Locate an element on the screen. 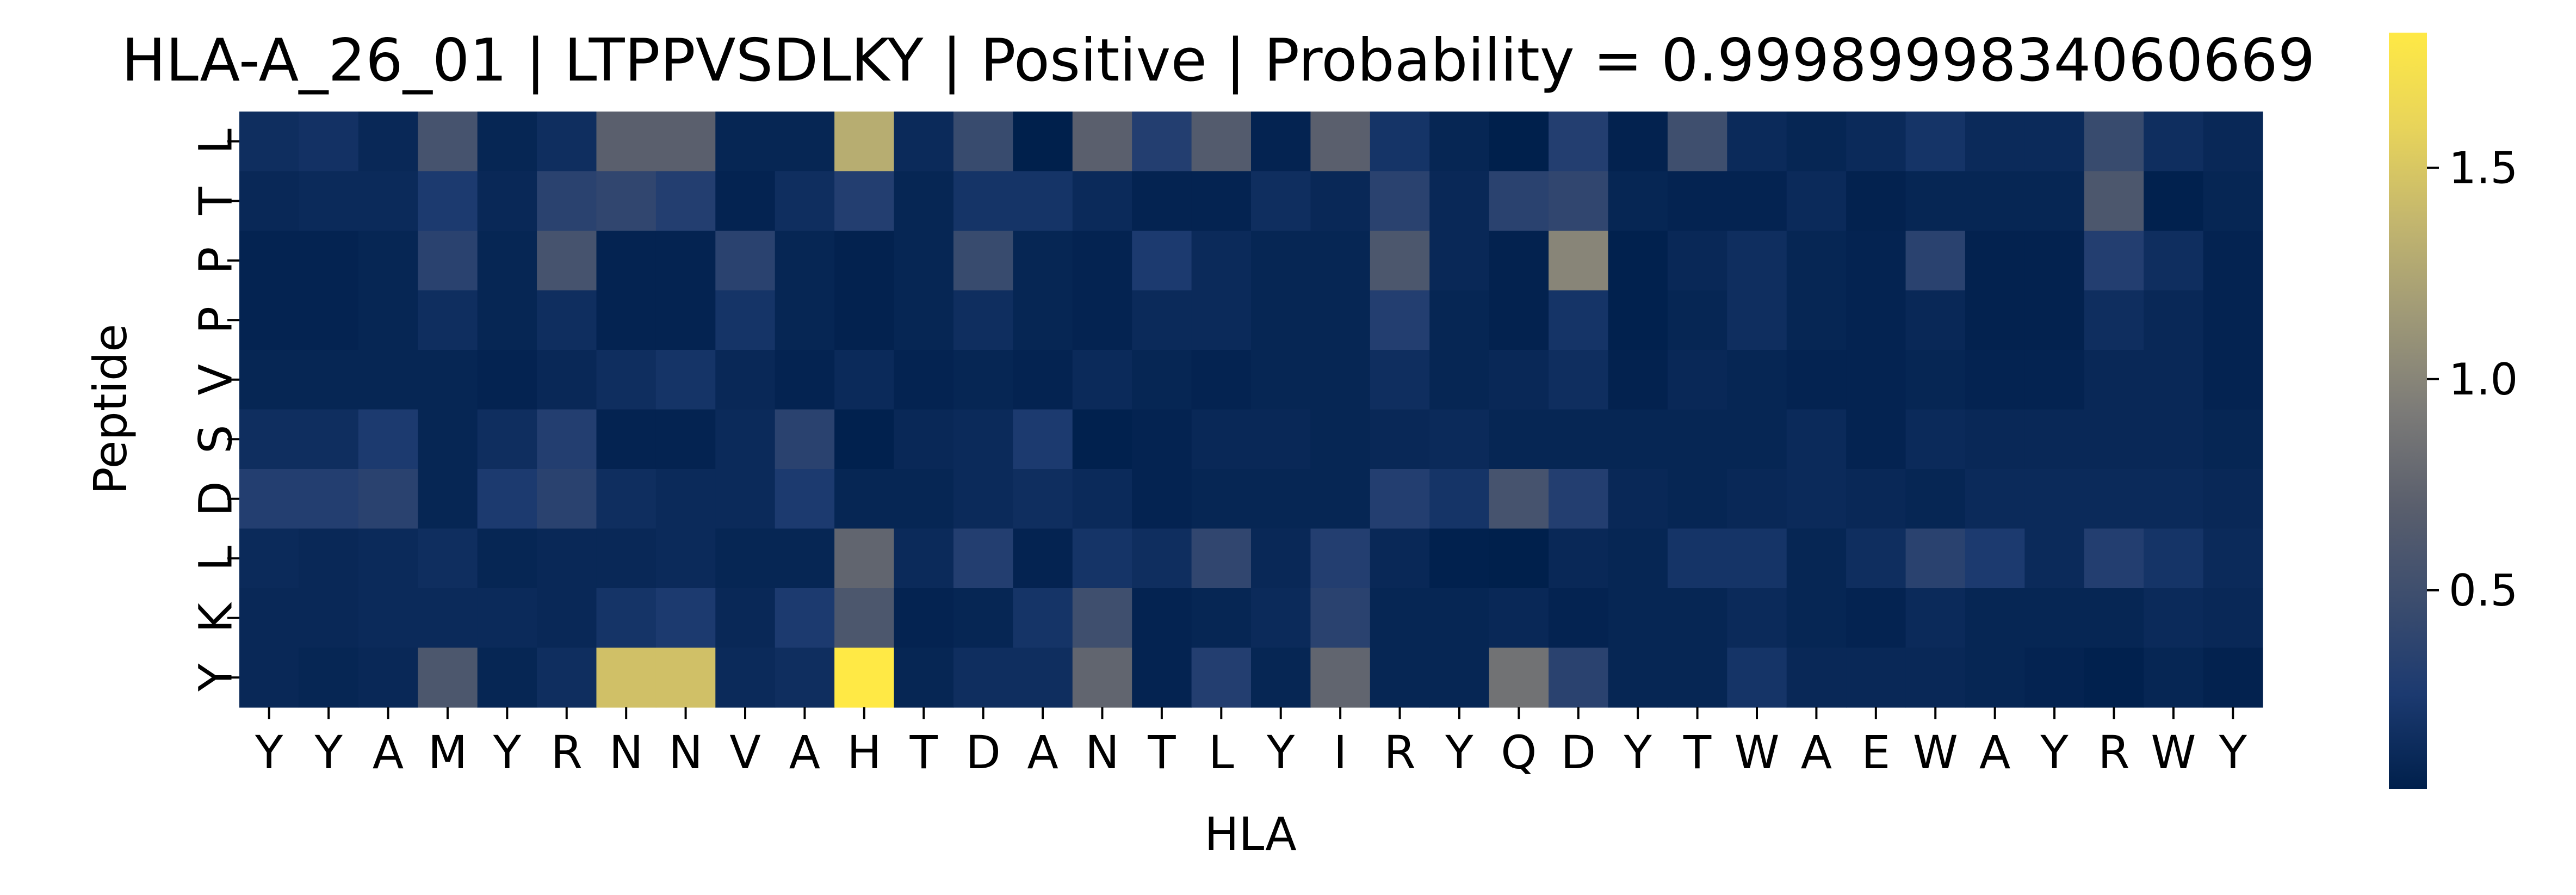 The height and width of the screenshot is (895, 2576). x-tick-label: A is located at coordinates (388, 752).